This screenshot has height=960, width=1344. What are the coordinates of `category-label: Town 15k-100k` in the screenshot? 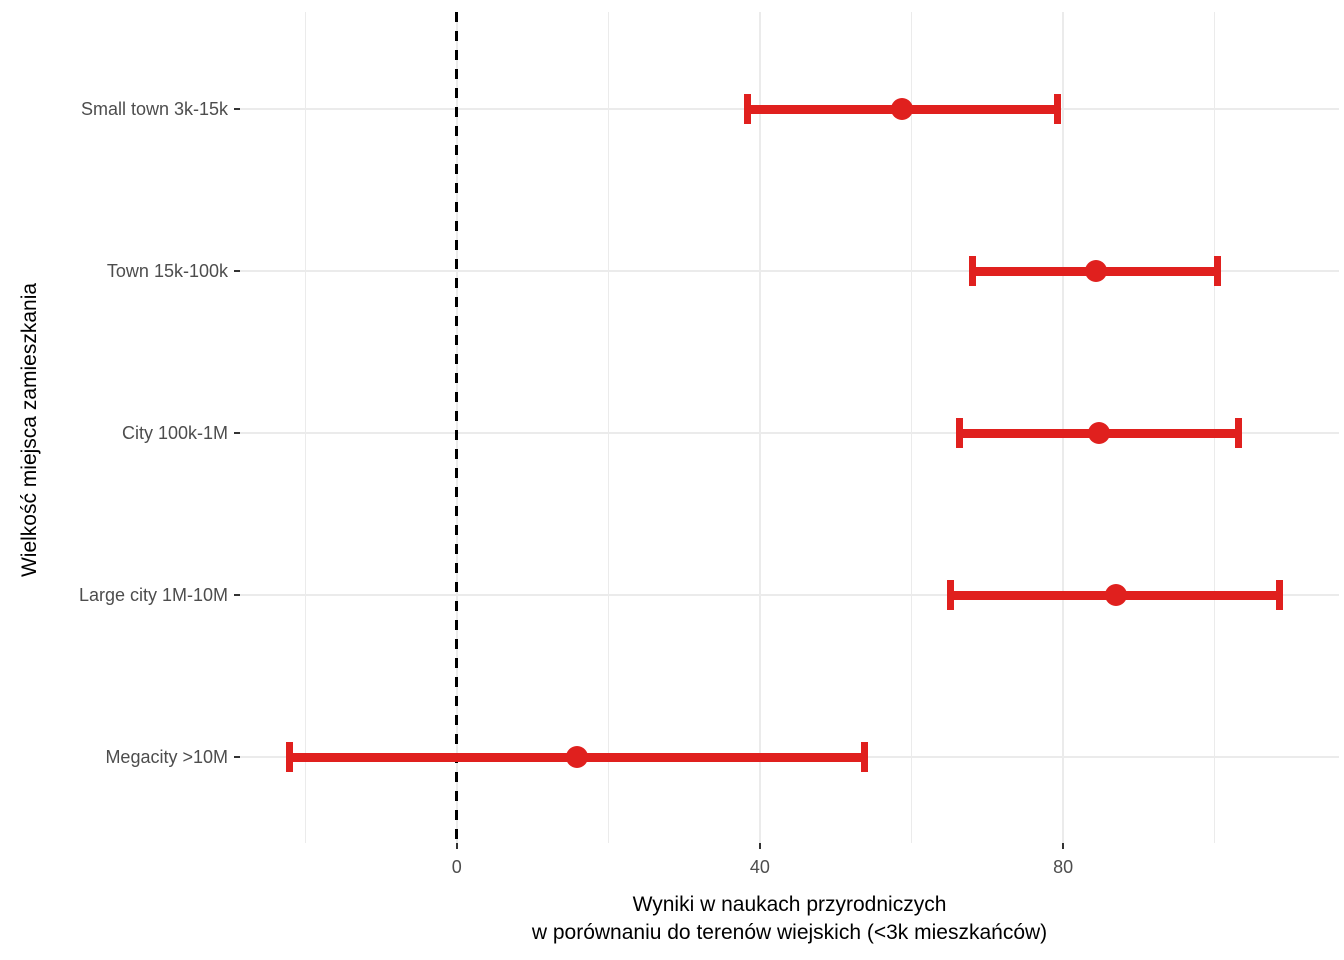 It's located at (167, 271).